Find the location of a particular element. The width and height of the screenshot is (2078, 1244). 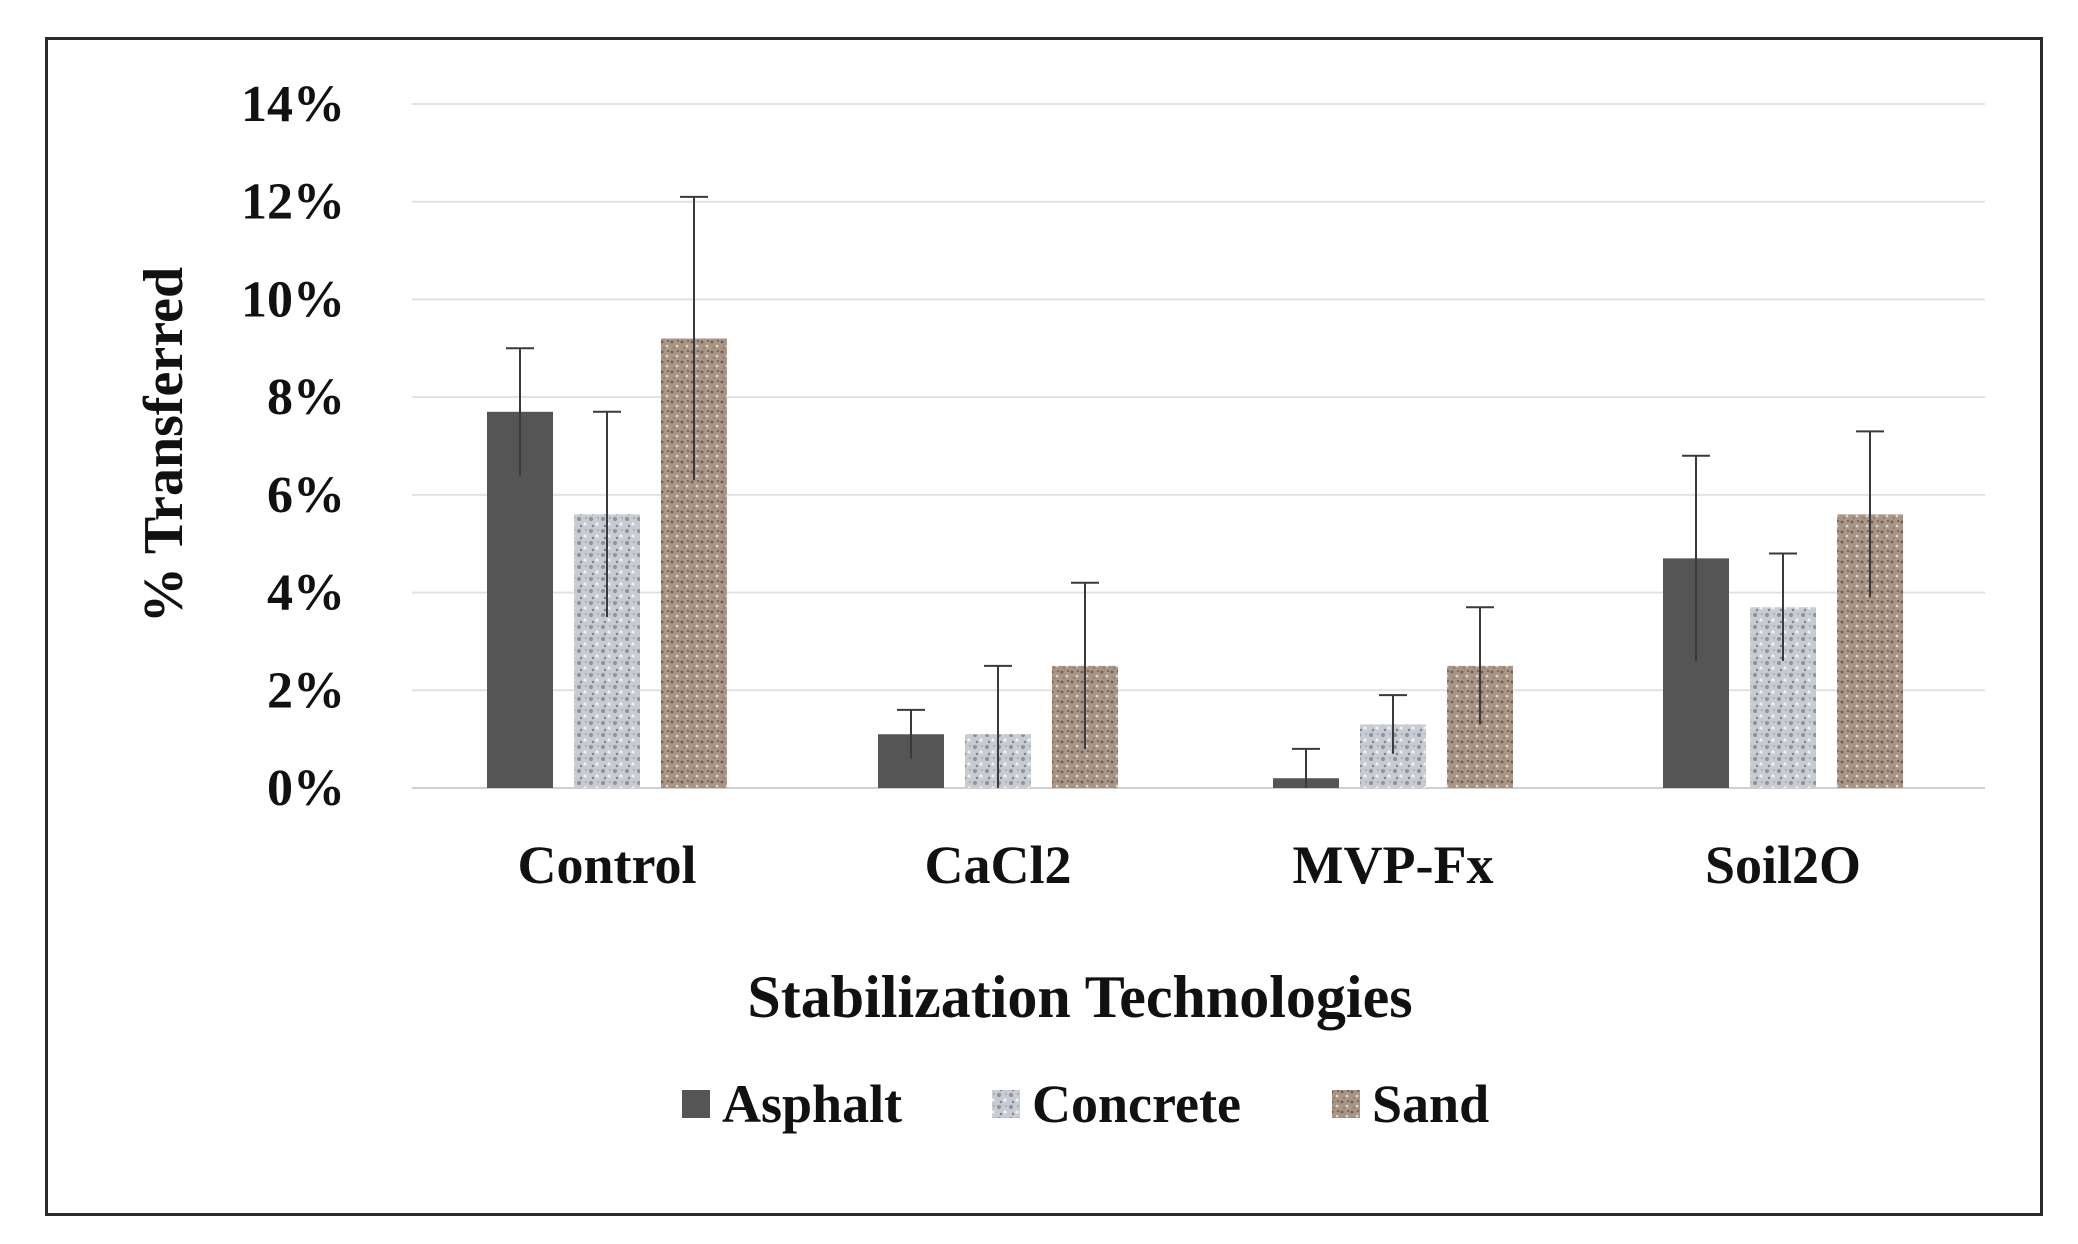

y-tick-label: 6% is located at coordinates (306, 495).